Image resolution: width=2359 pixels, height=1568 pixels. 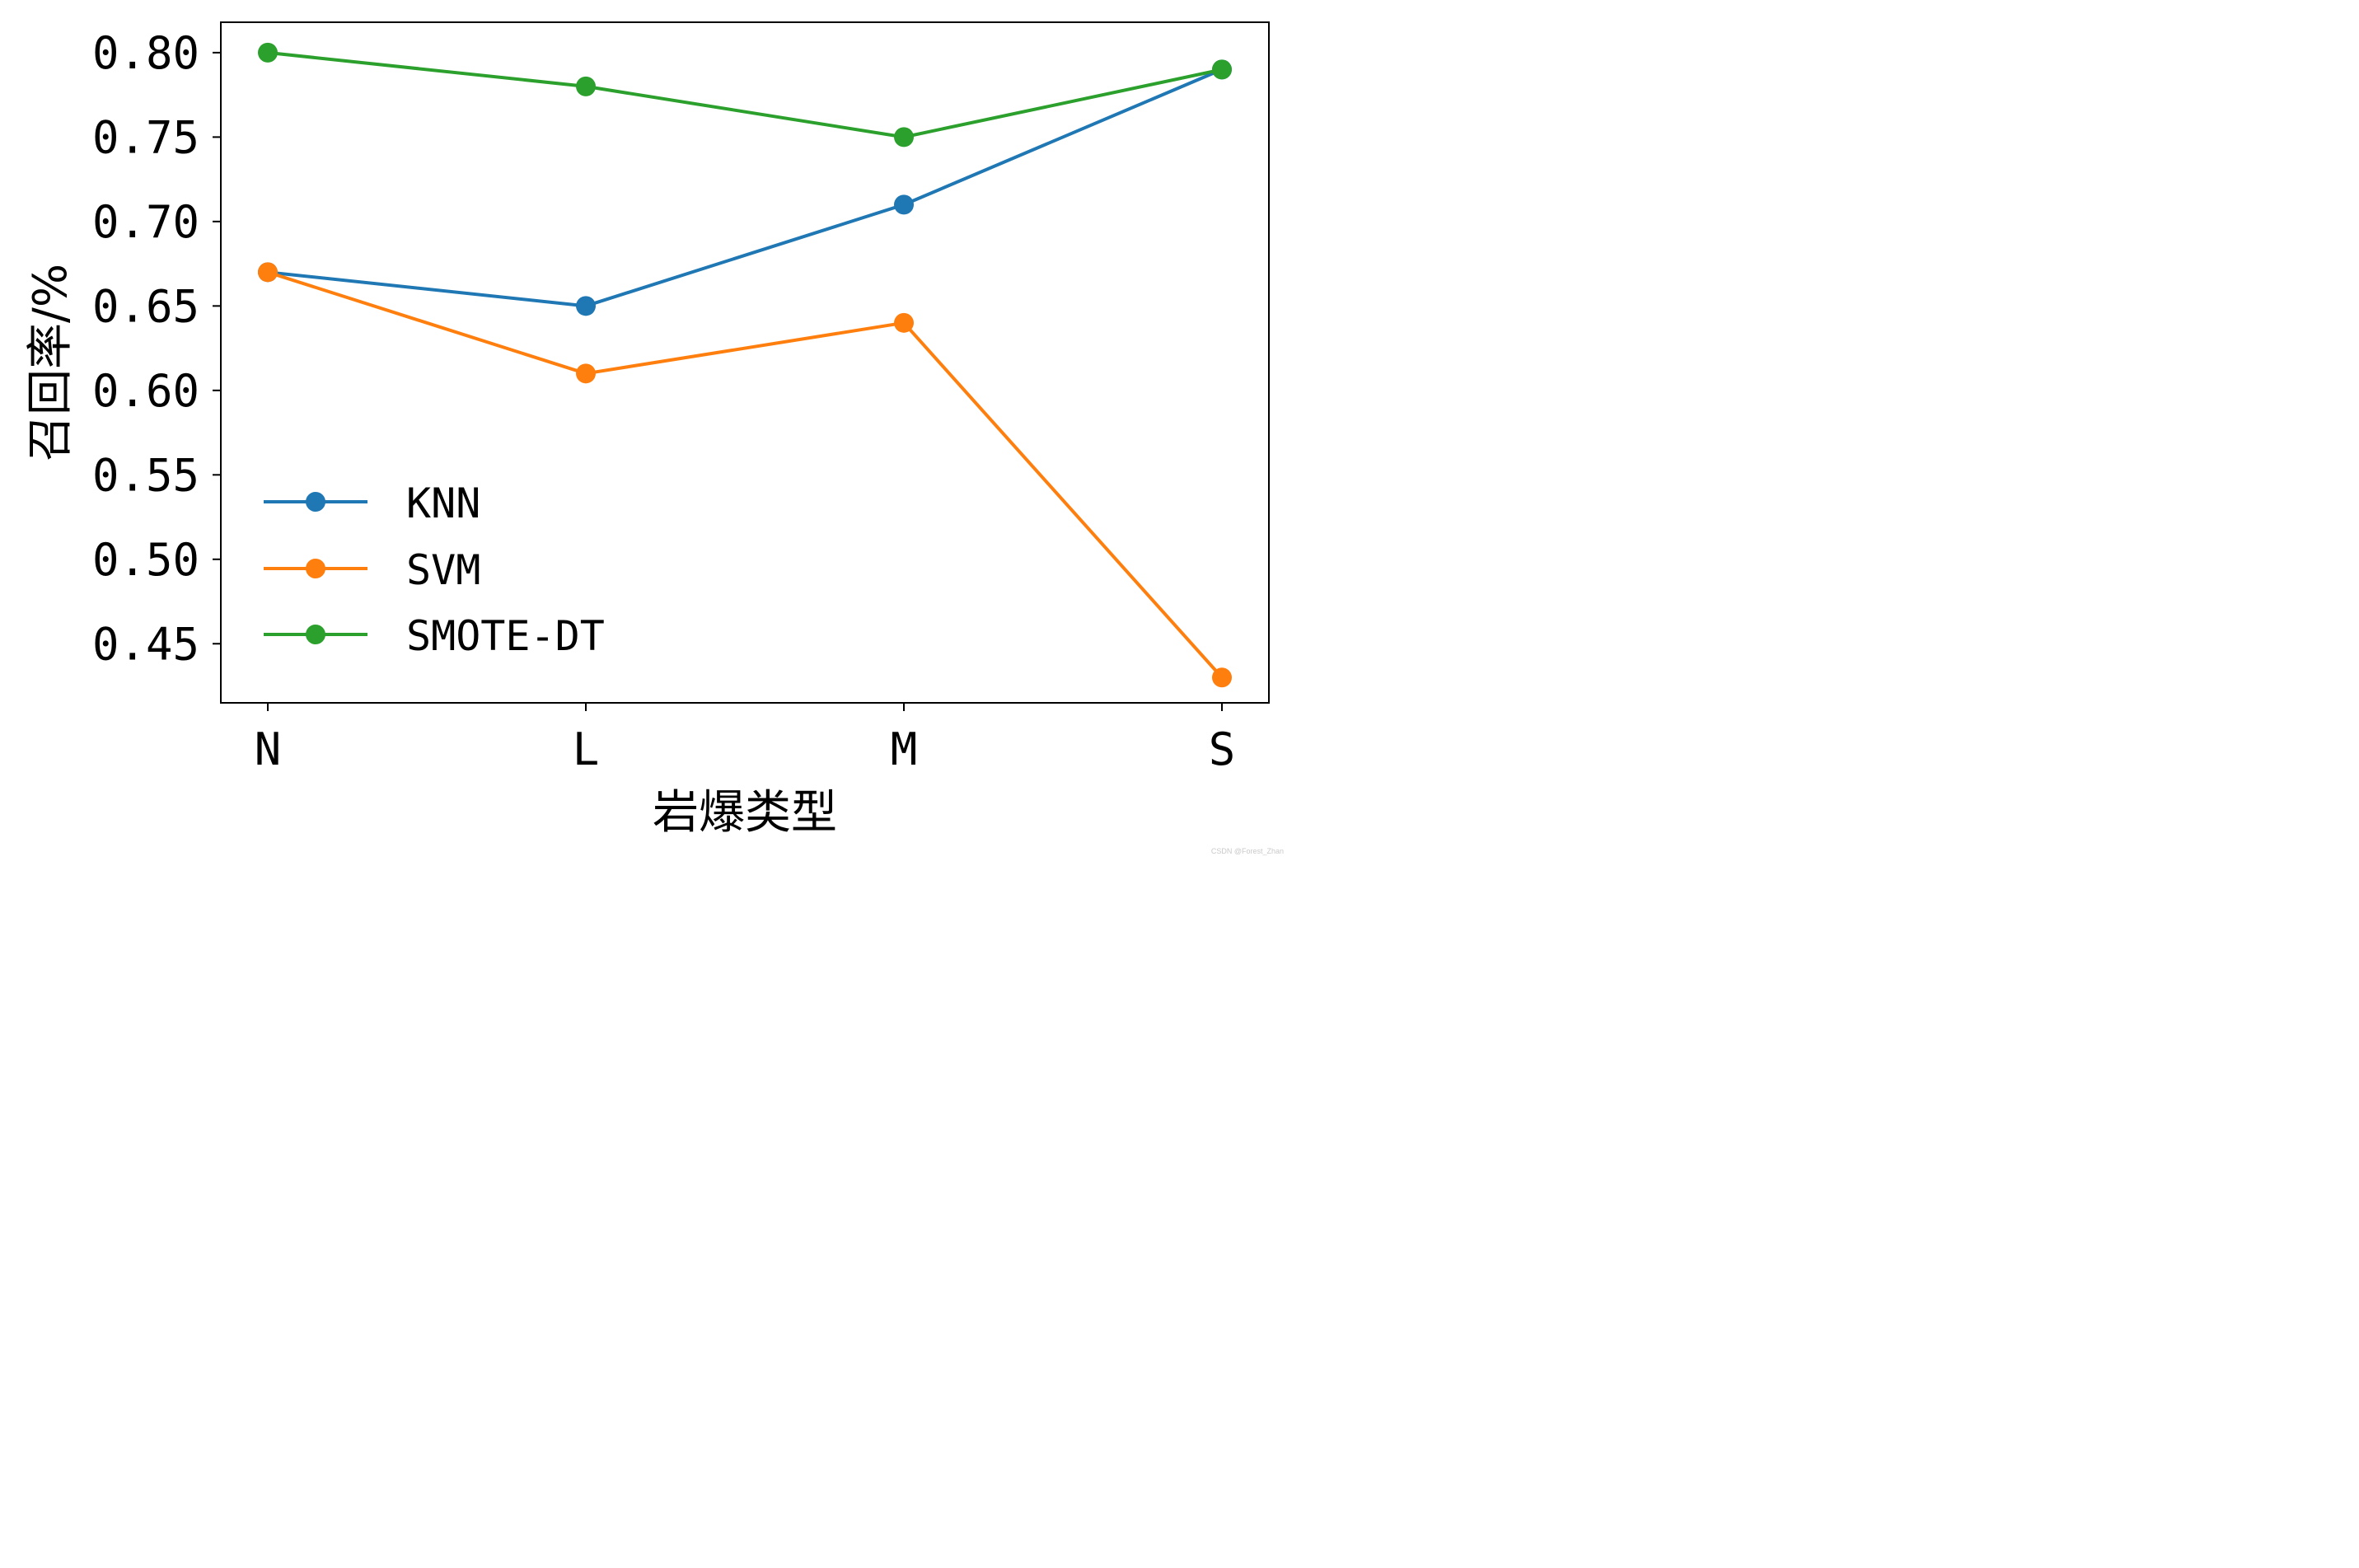 I want to click on x-axis-label: 岩爆类型, so click(x=745, y=813).